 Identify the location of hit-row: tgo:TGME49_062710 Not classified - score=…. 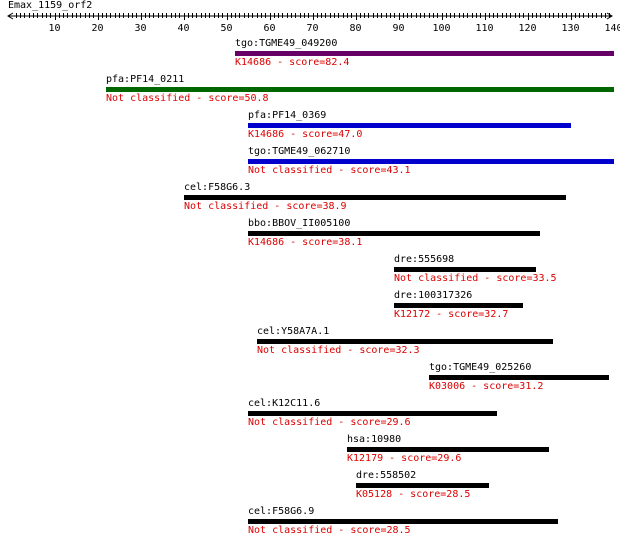
(310, 164).